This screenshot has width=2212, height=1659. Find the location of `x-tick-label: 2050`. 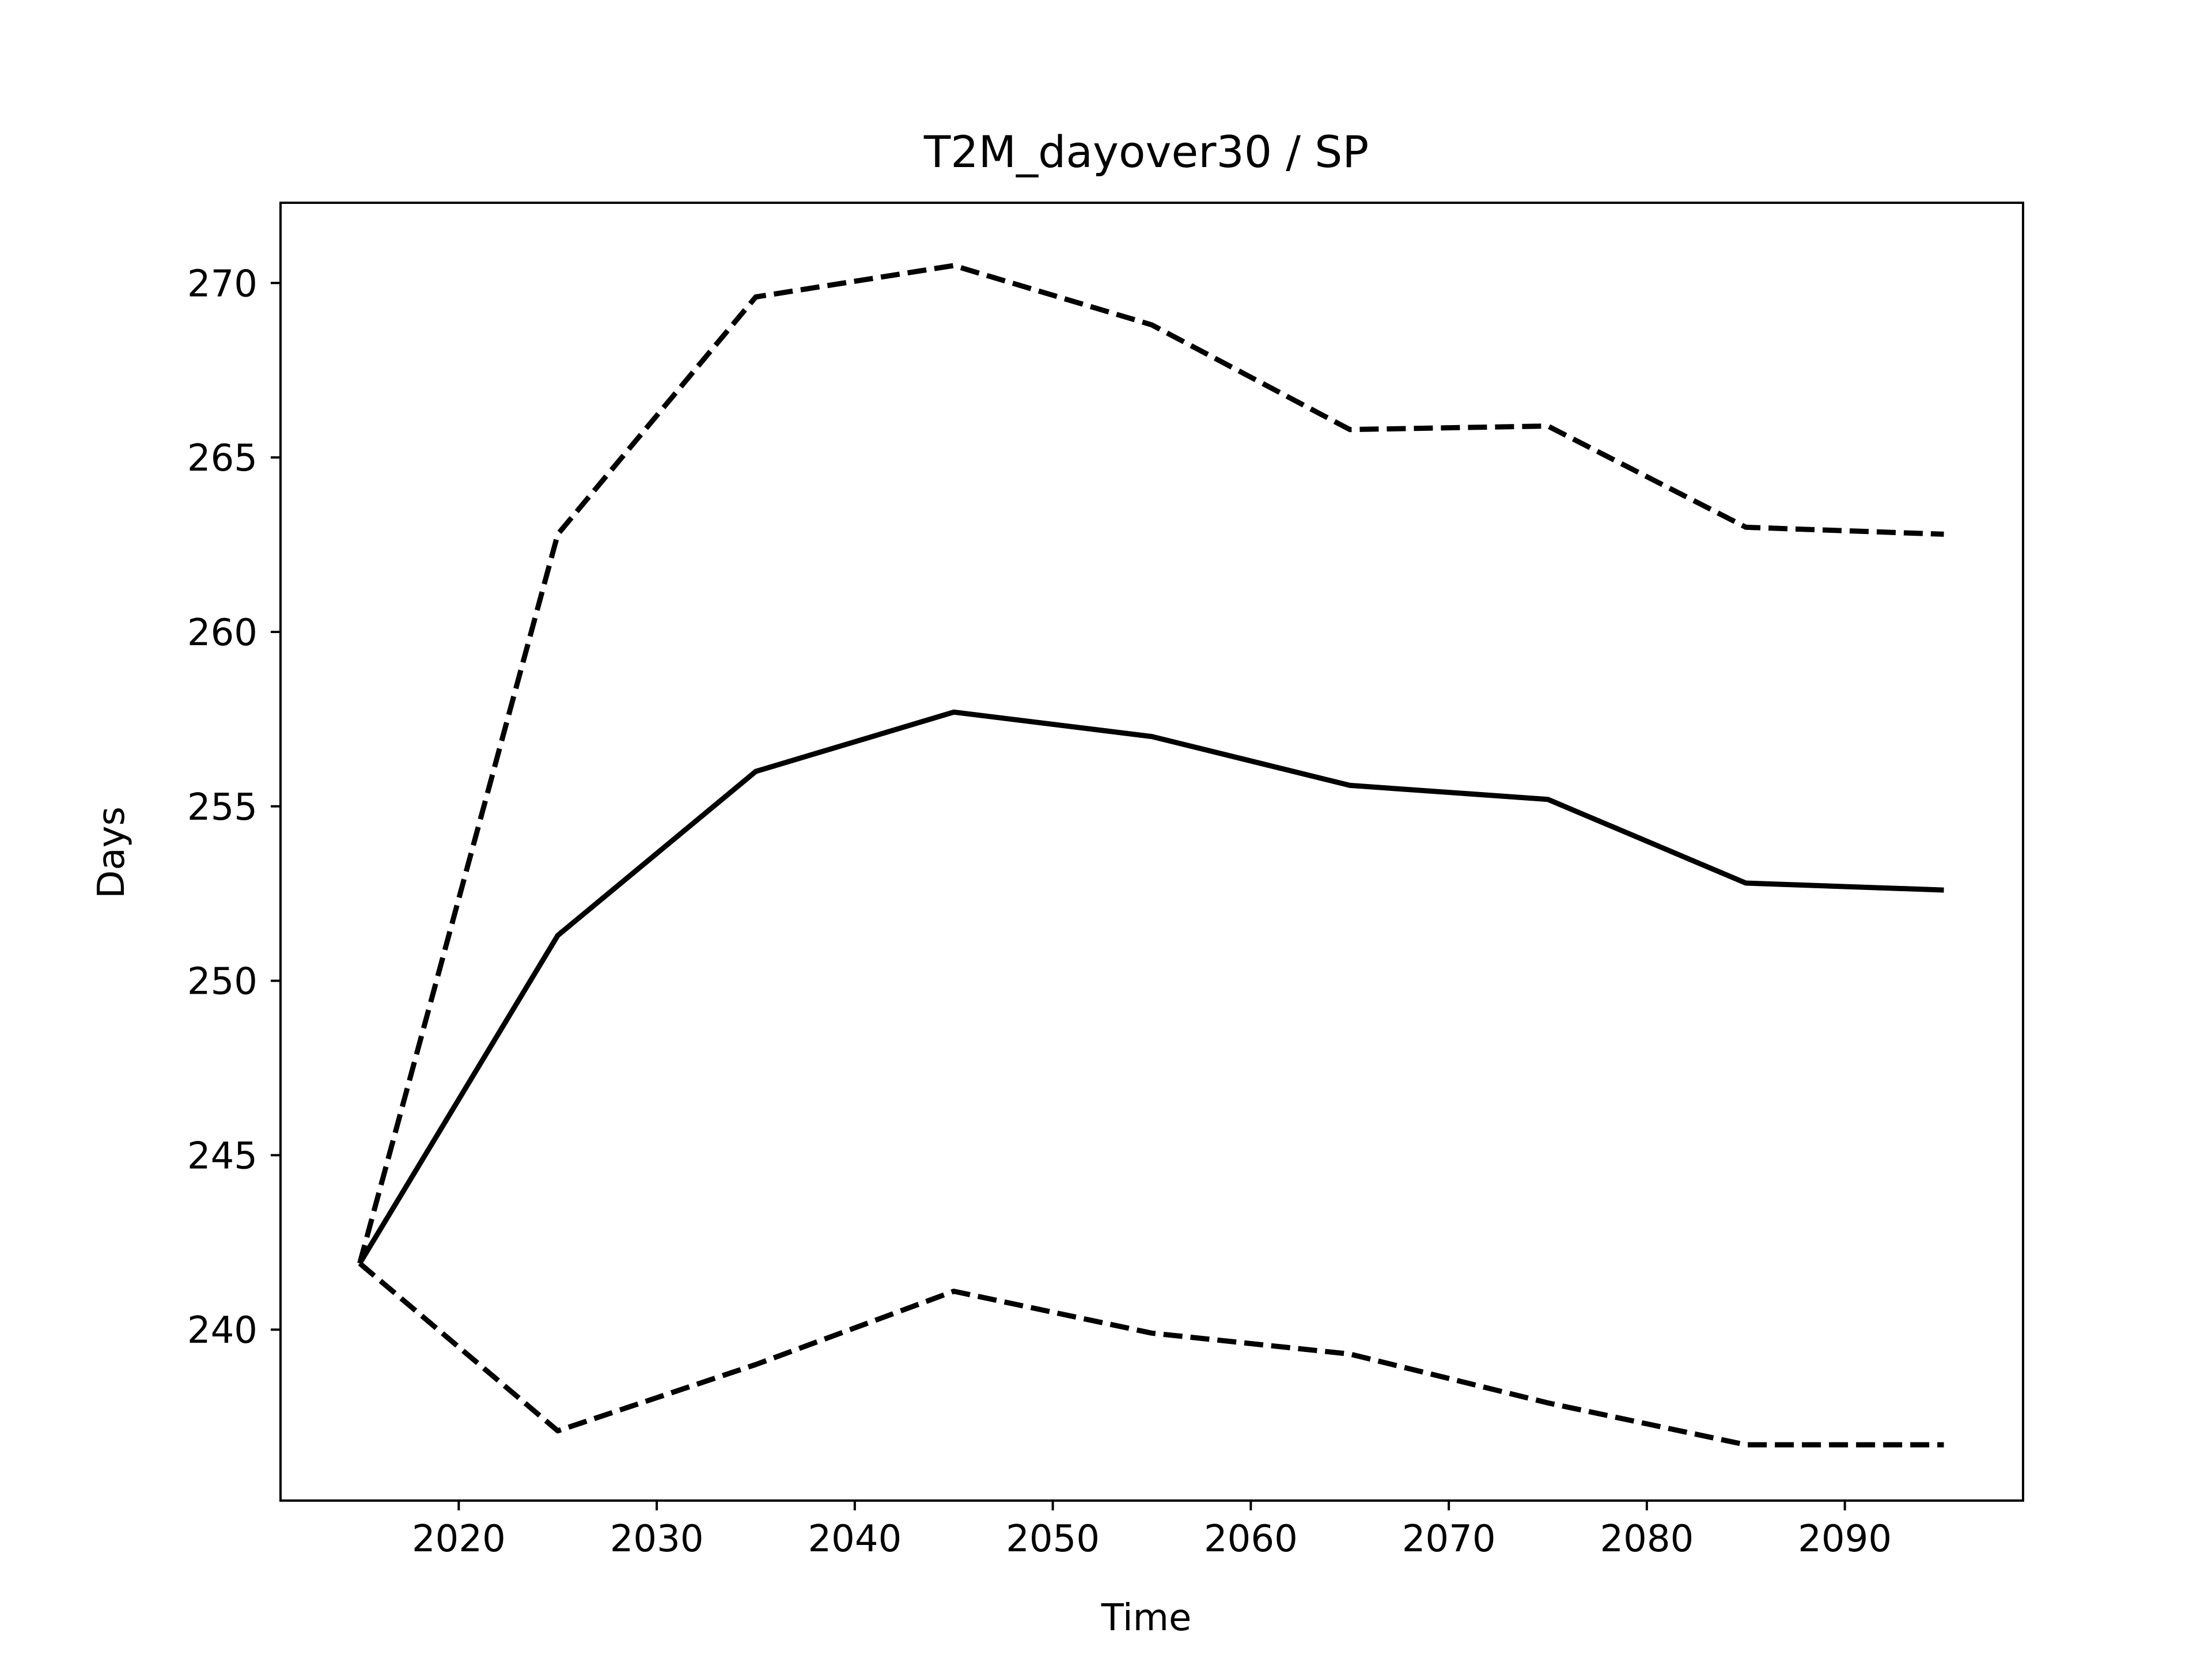

x-tick-label: 2050 is located at coordinates (1053, 1539).